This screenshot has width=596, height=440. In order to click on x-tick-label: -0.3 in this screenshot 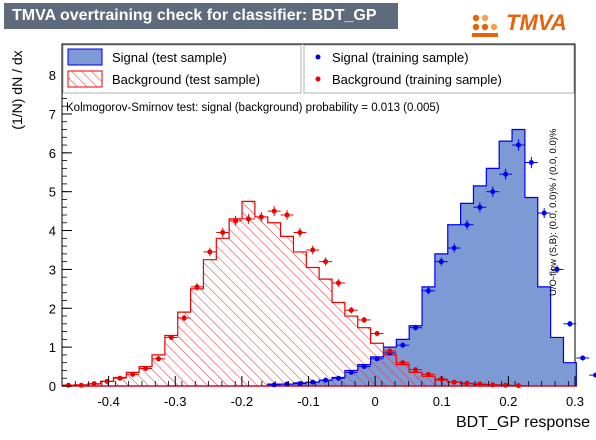, I will do `click(175, 401)`.